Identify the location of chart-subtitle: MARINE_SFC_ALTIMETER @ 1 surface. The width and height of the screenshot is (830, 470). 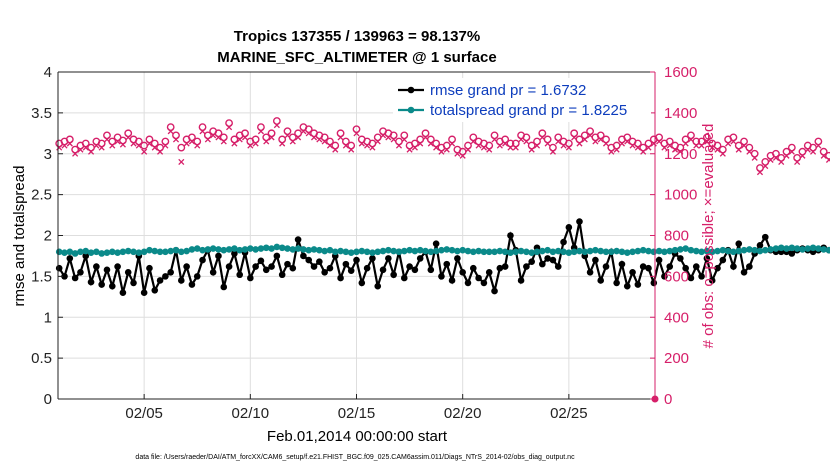
(356, 57).